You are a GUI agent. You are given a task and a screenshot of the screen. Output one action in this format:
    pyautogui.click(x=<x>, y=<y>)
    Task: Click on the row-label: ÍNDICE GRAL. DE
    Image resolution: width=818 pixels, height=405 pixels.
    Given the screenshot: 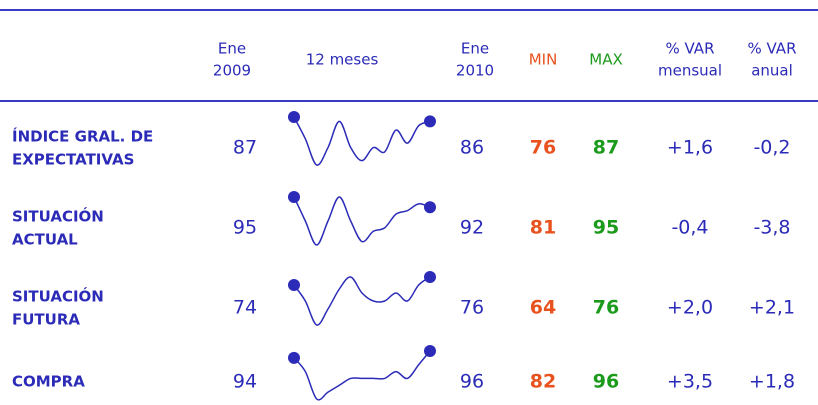 What is the action you would take?
    pyautogui.click(x=82, y=136)
    